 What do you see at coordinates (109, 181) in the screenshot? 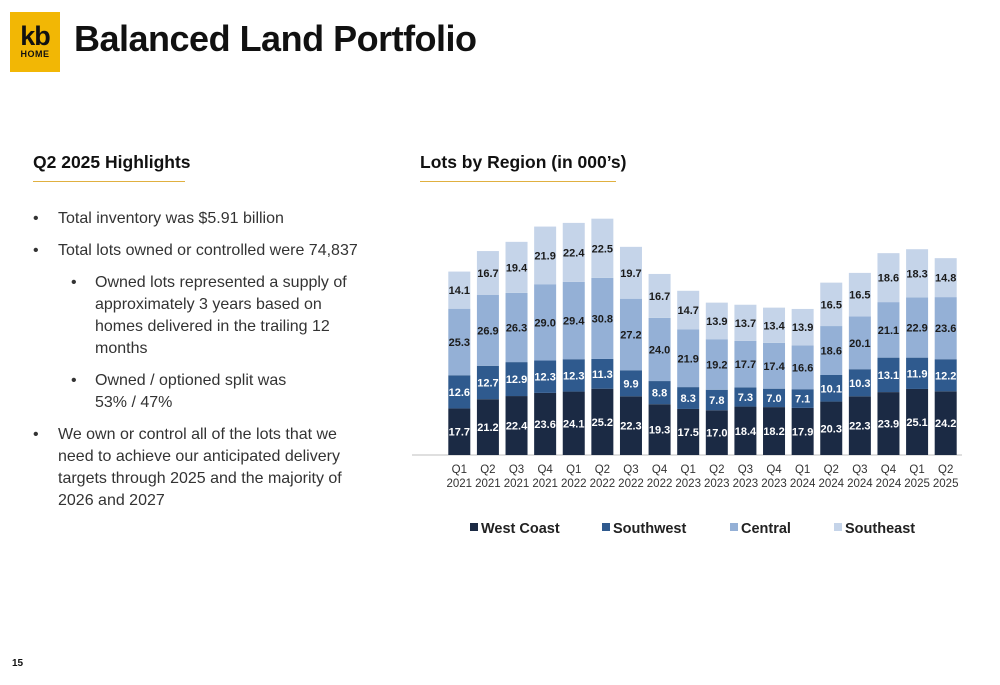
I see `highlights-rule` at bounding box center [109, 181].